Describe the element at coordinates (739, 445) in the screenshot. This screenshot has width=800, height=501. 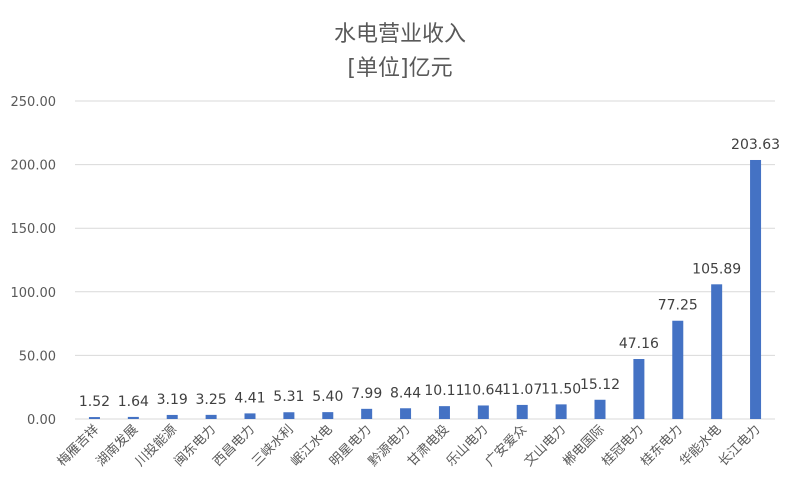
I see `x-tick-label: 长江电力` at that location.